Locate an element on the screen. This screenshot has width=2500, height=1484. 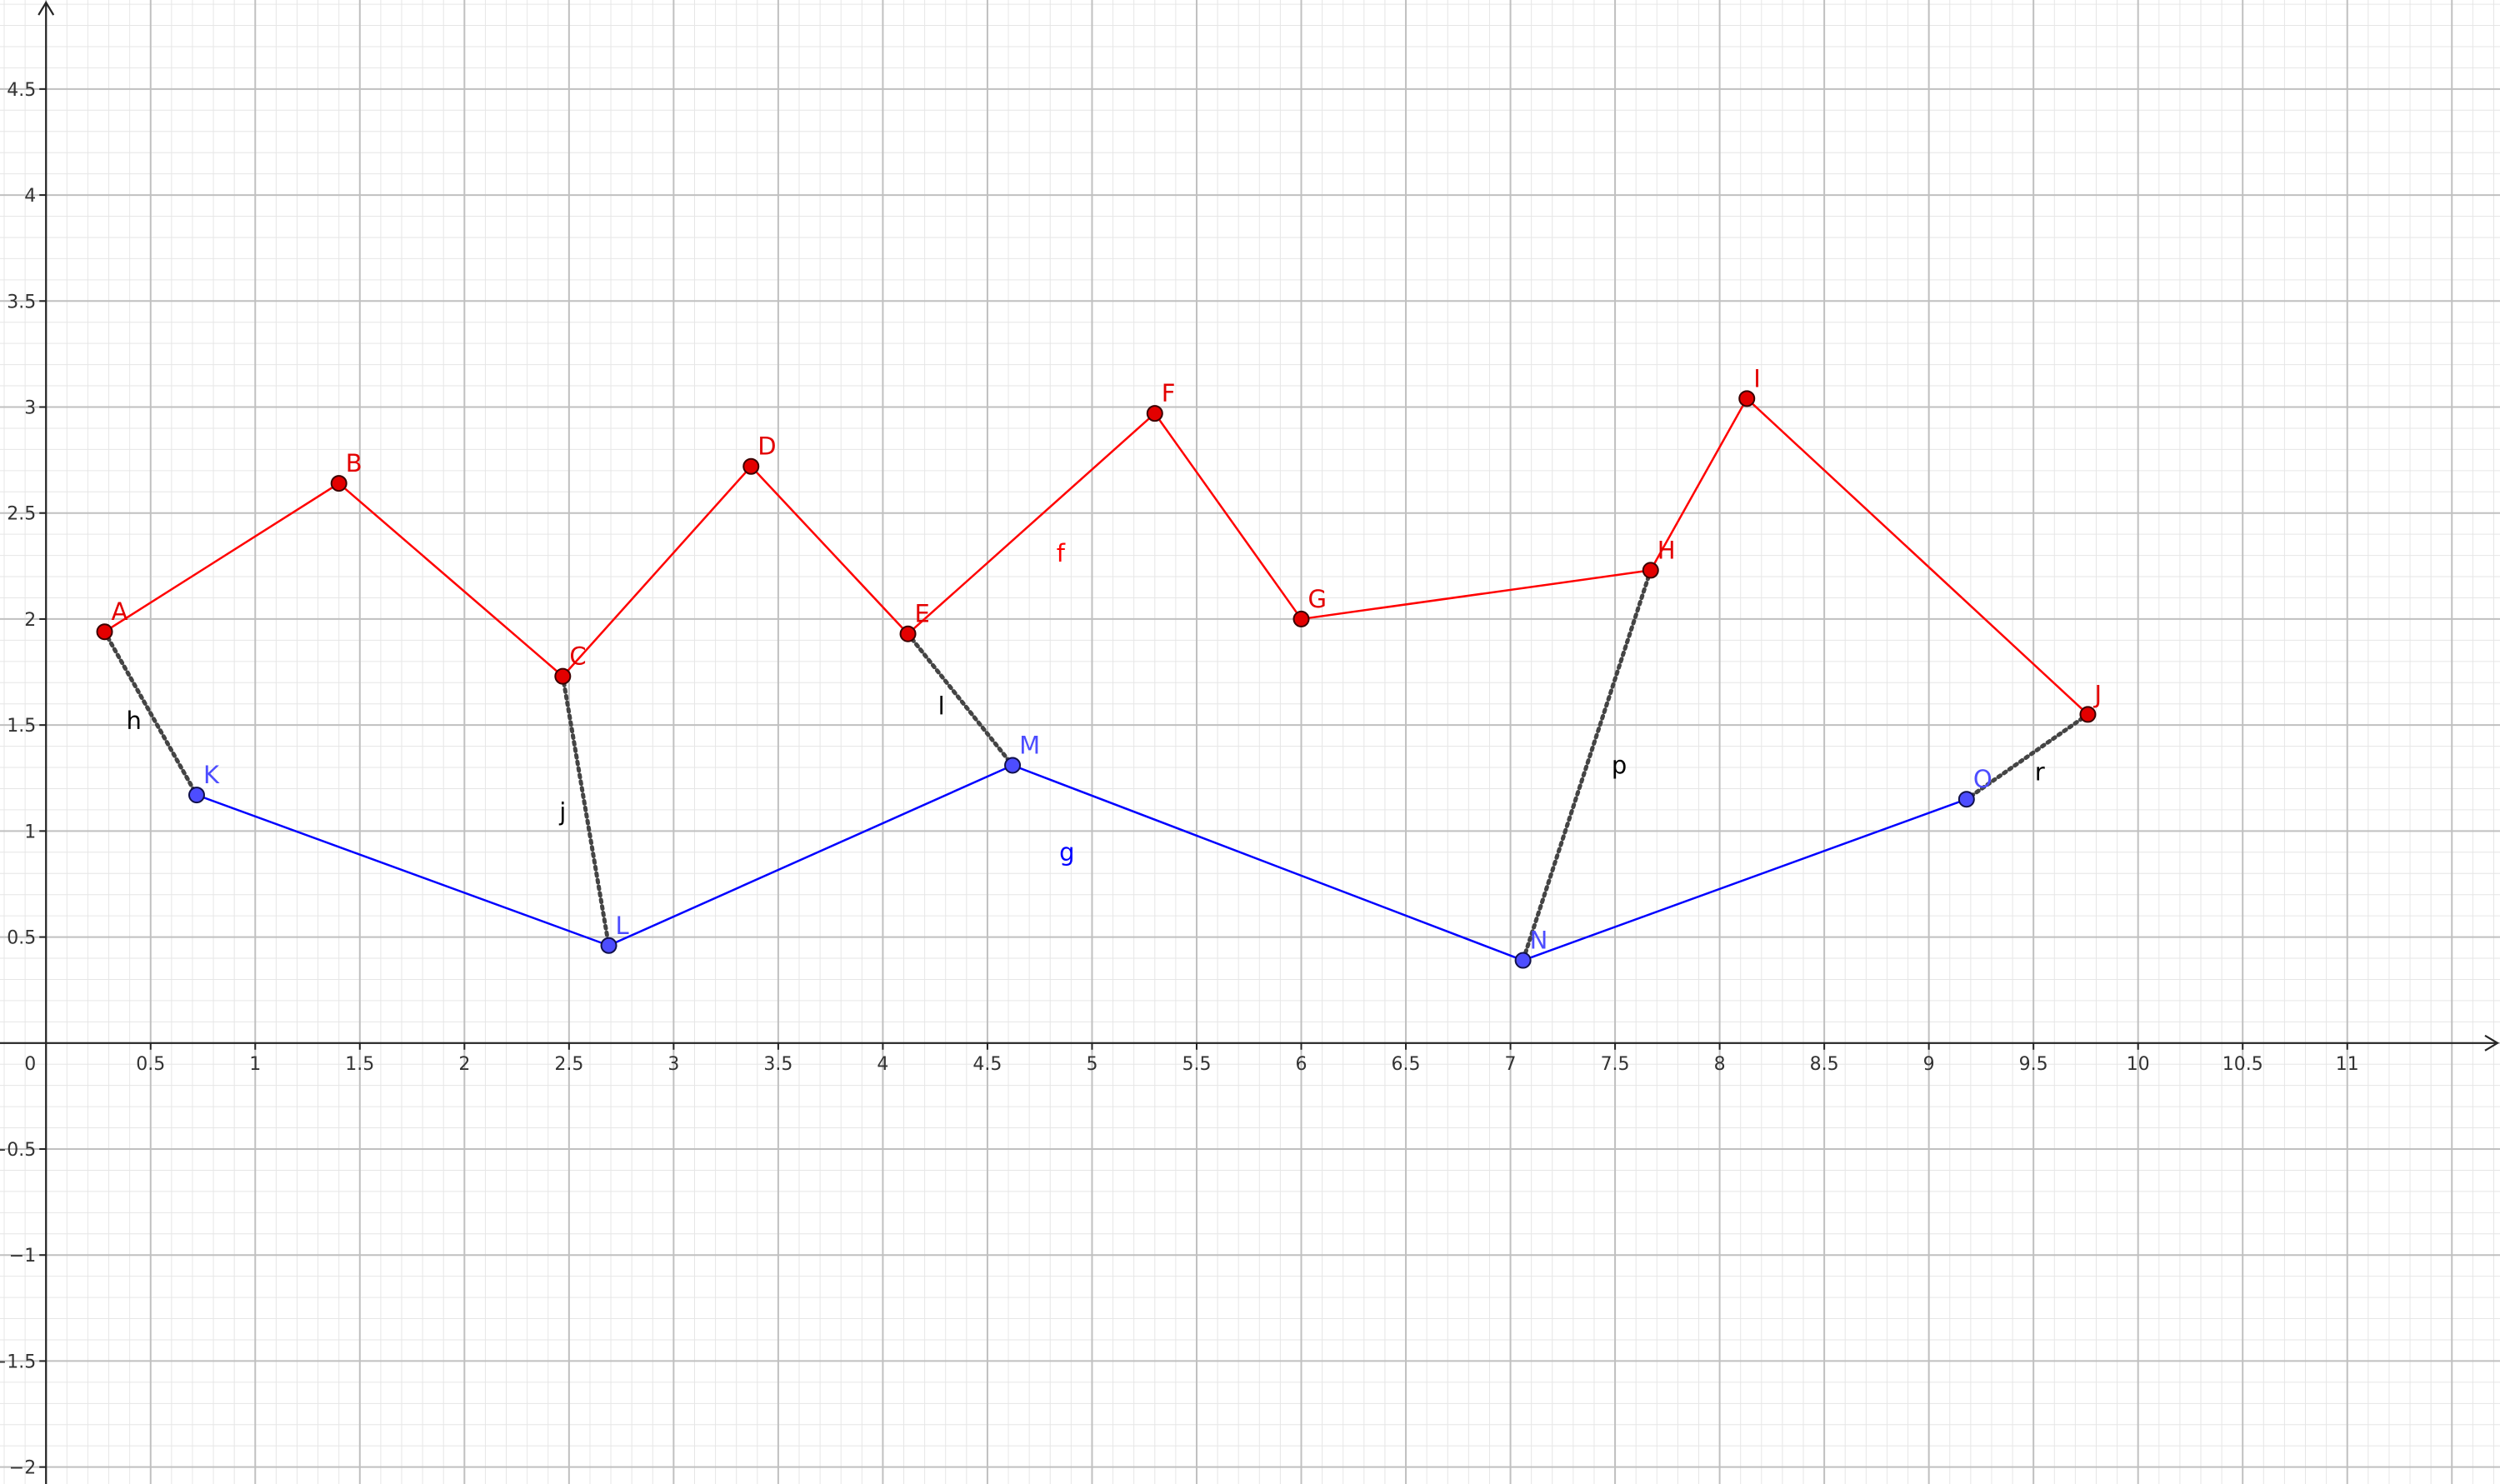
point-M-label: M is located at coordinates (1029, 745).